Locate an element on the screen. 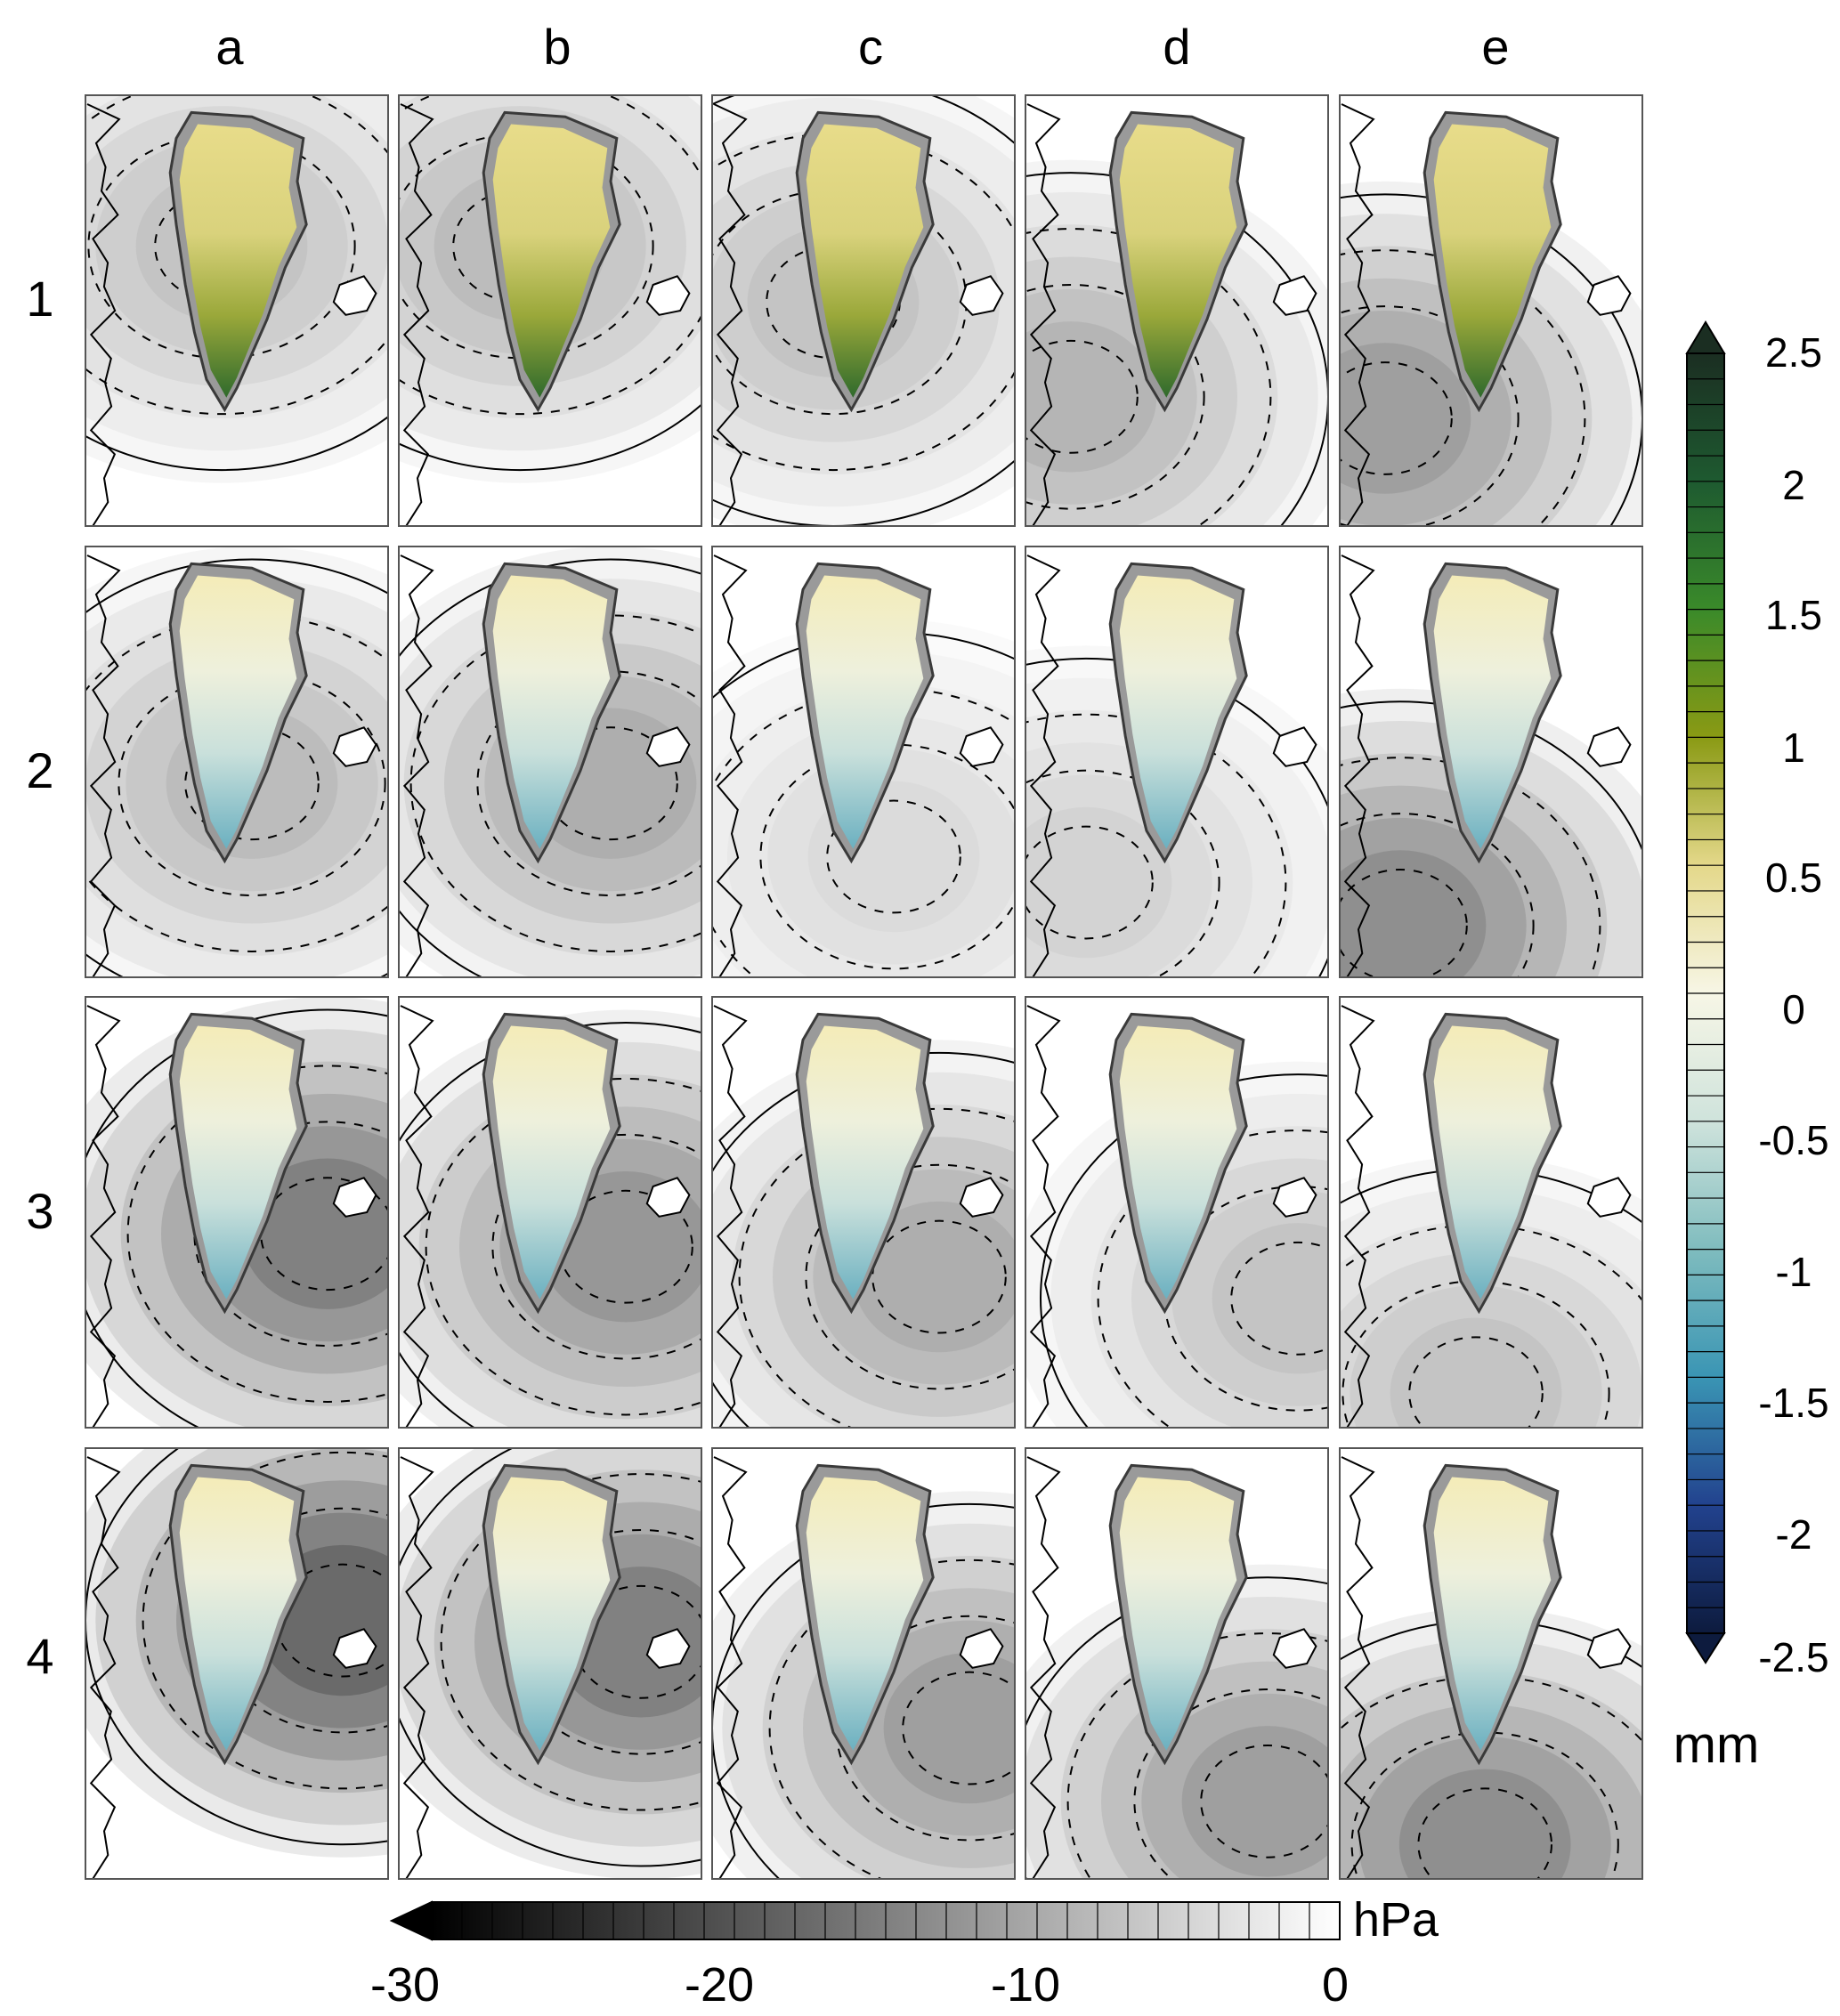 Image resolution: width=1840 pixels, height=2016 pixels. panel-b1 is located at coordinates (550, 310).